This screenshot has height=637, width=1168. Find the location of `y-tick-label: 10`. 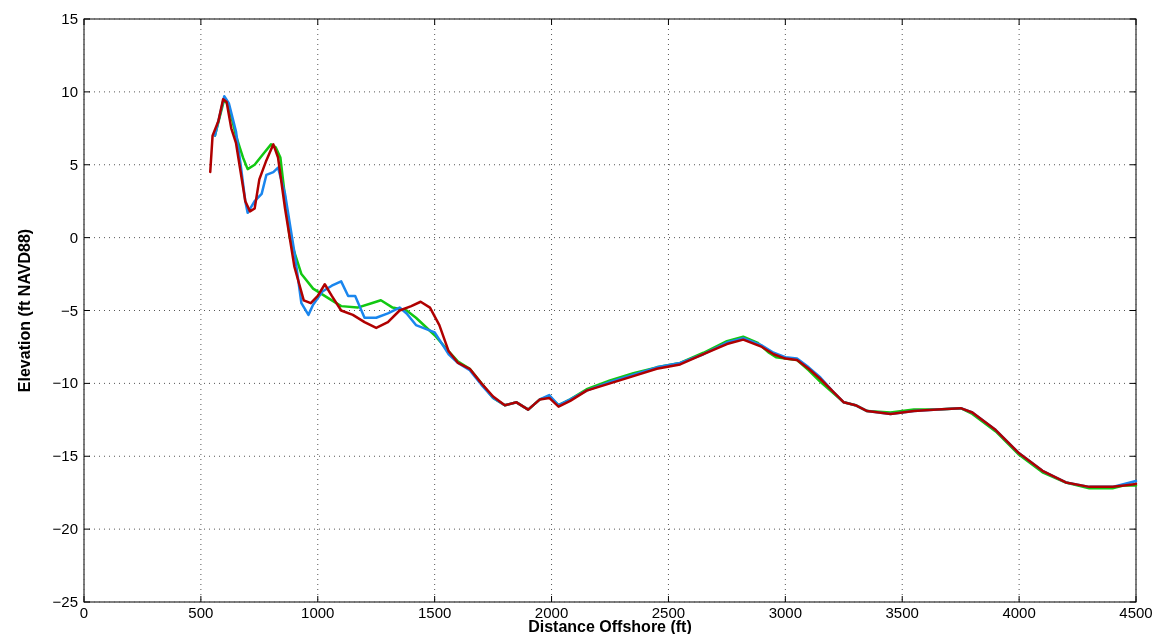

y-tick-label: 10 is located at coordinates (69, 91).